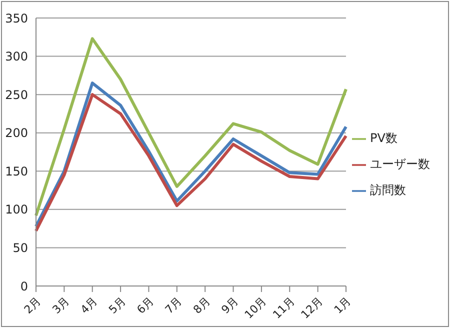 The height and width of the screenshot is (330, 450). What do you see at coordinates (16, 171) in the screenshot?
I see `y-tick-label: 150` at bounding box center [16, 171].